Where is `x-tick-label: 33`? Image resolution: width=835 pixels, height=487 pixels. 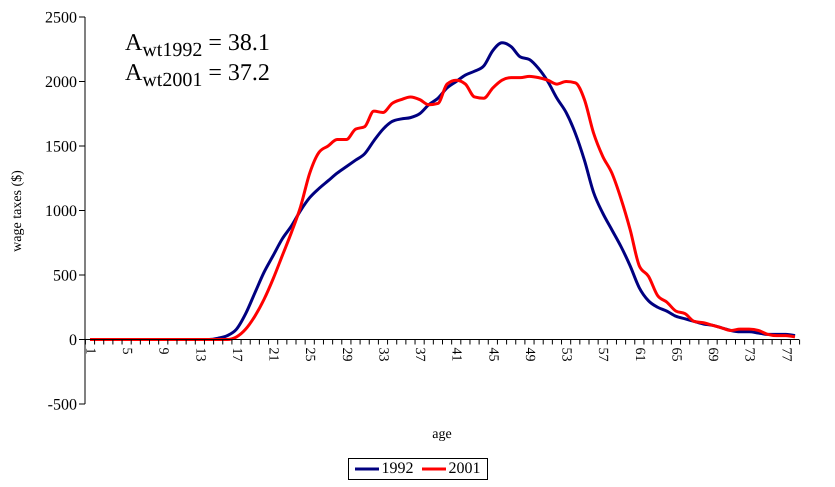
x-tick-label: 33 is located at coordinates (382, 355).